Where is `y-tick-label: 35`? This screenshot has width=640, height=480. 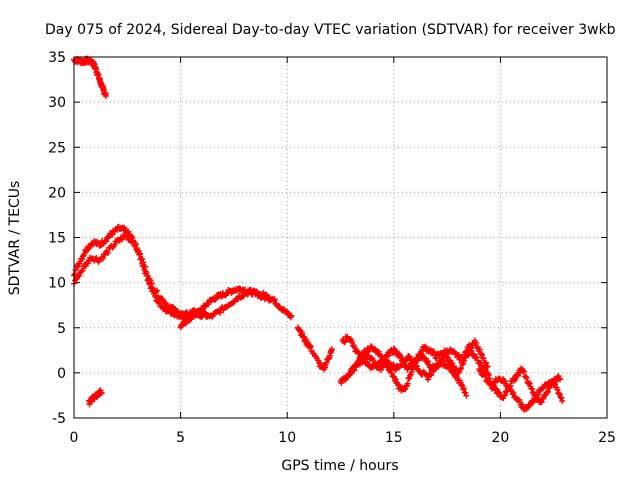
y-tick-label: 35 is located at coordinates (57, 58).